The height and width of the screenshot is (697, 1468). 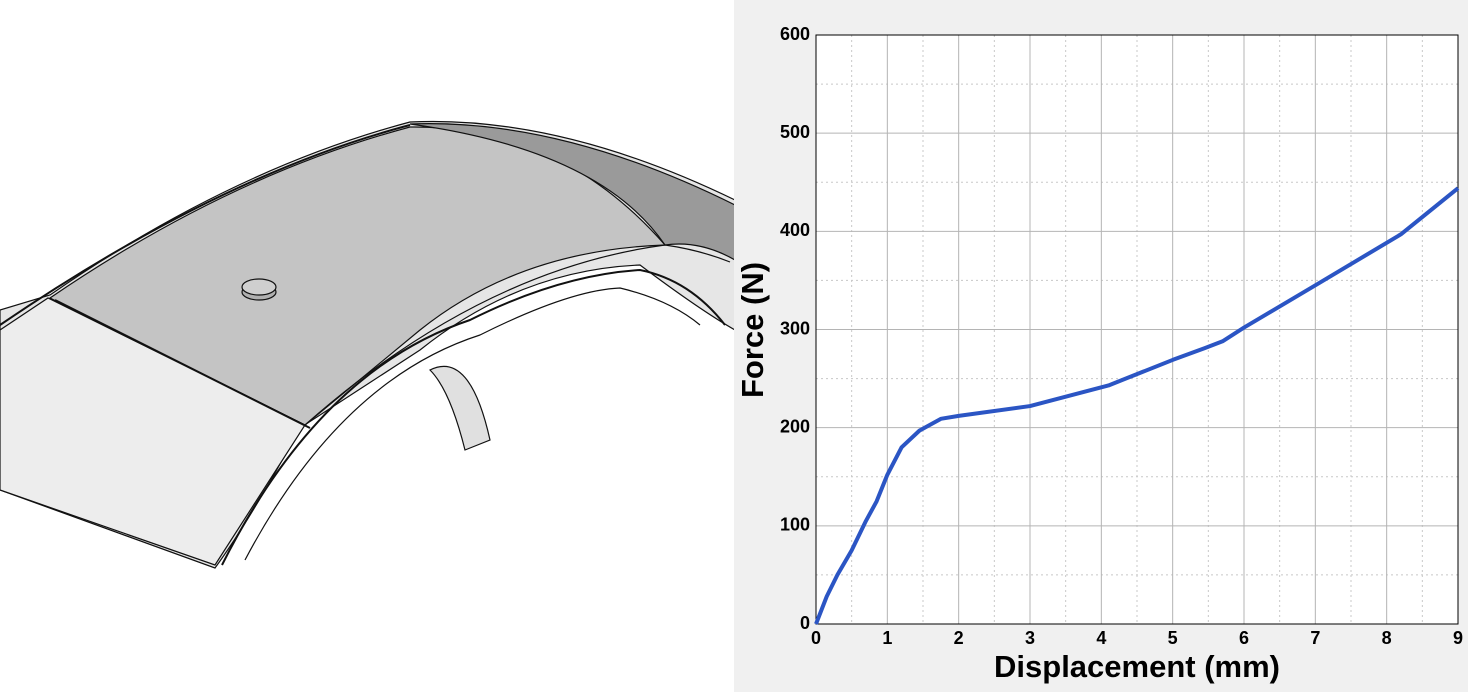 I want to click on y-tick-label: 500, so click(x=795, y=132).